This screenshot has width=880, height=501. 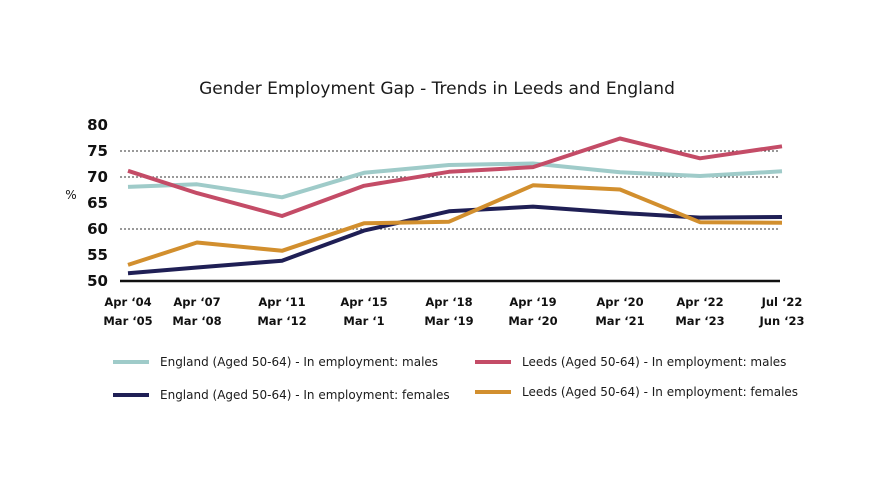 I want to click on x-tick-label: Mar ‘21, so click(x=619, y=321).